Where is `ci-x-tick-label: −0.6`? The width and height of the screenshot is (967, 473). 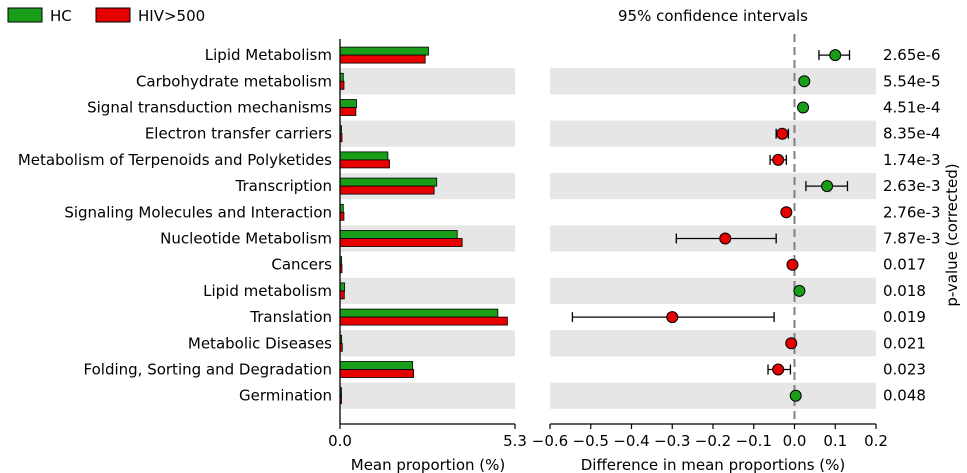 ci-x-tick-label: −0.6 is located at coordinates (550, 441).